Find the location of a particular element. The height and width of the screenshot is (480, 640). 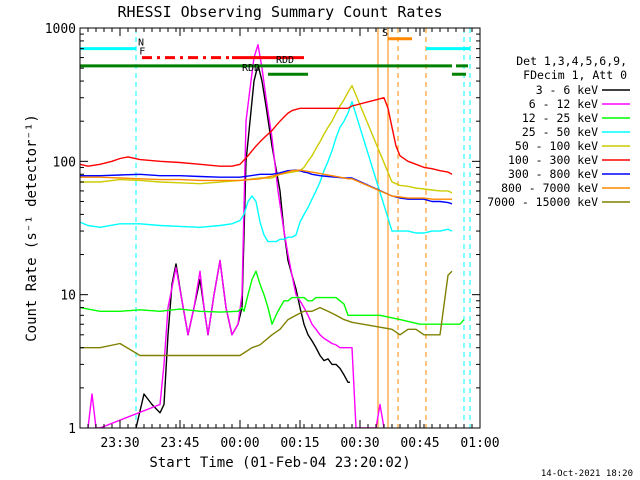

y-tick-label-0: 1 is located at coordinates (72, 429).